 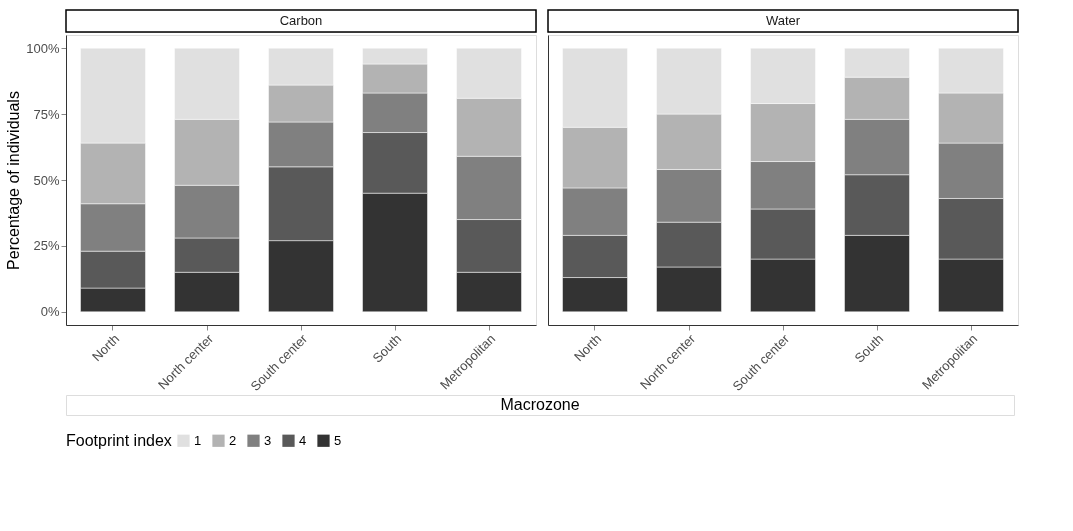 I want to click on y-axis-title: Percentage of individuals, so click(x=14, y=180).